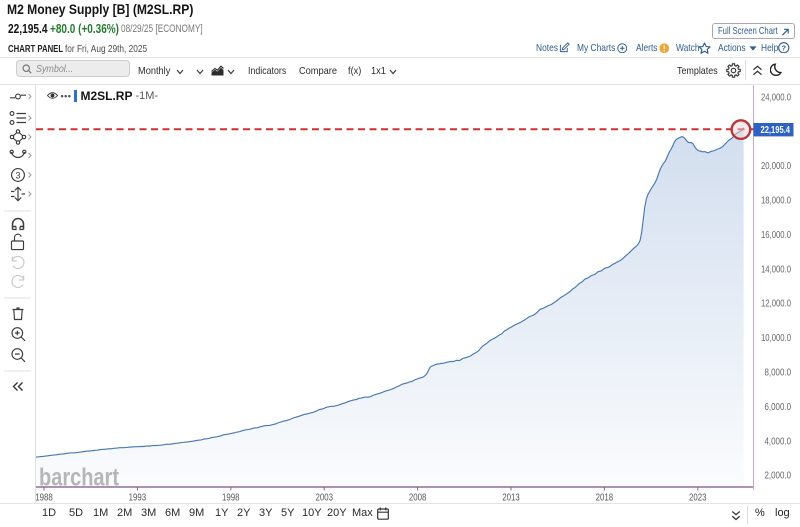 Image resolution: width=800 pixels, height=527 pixels. What do you see at coordinates (778, 373) in the screenshot?
I see `svg-text: 8,000.0` at bounding box center [778, 373].